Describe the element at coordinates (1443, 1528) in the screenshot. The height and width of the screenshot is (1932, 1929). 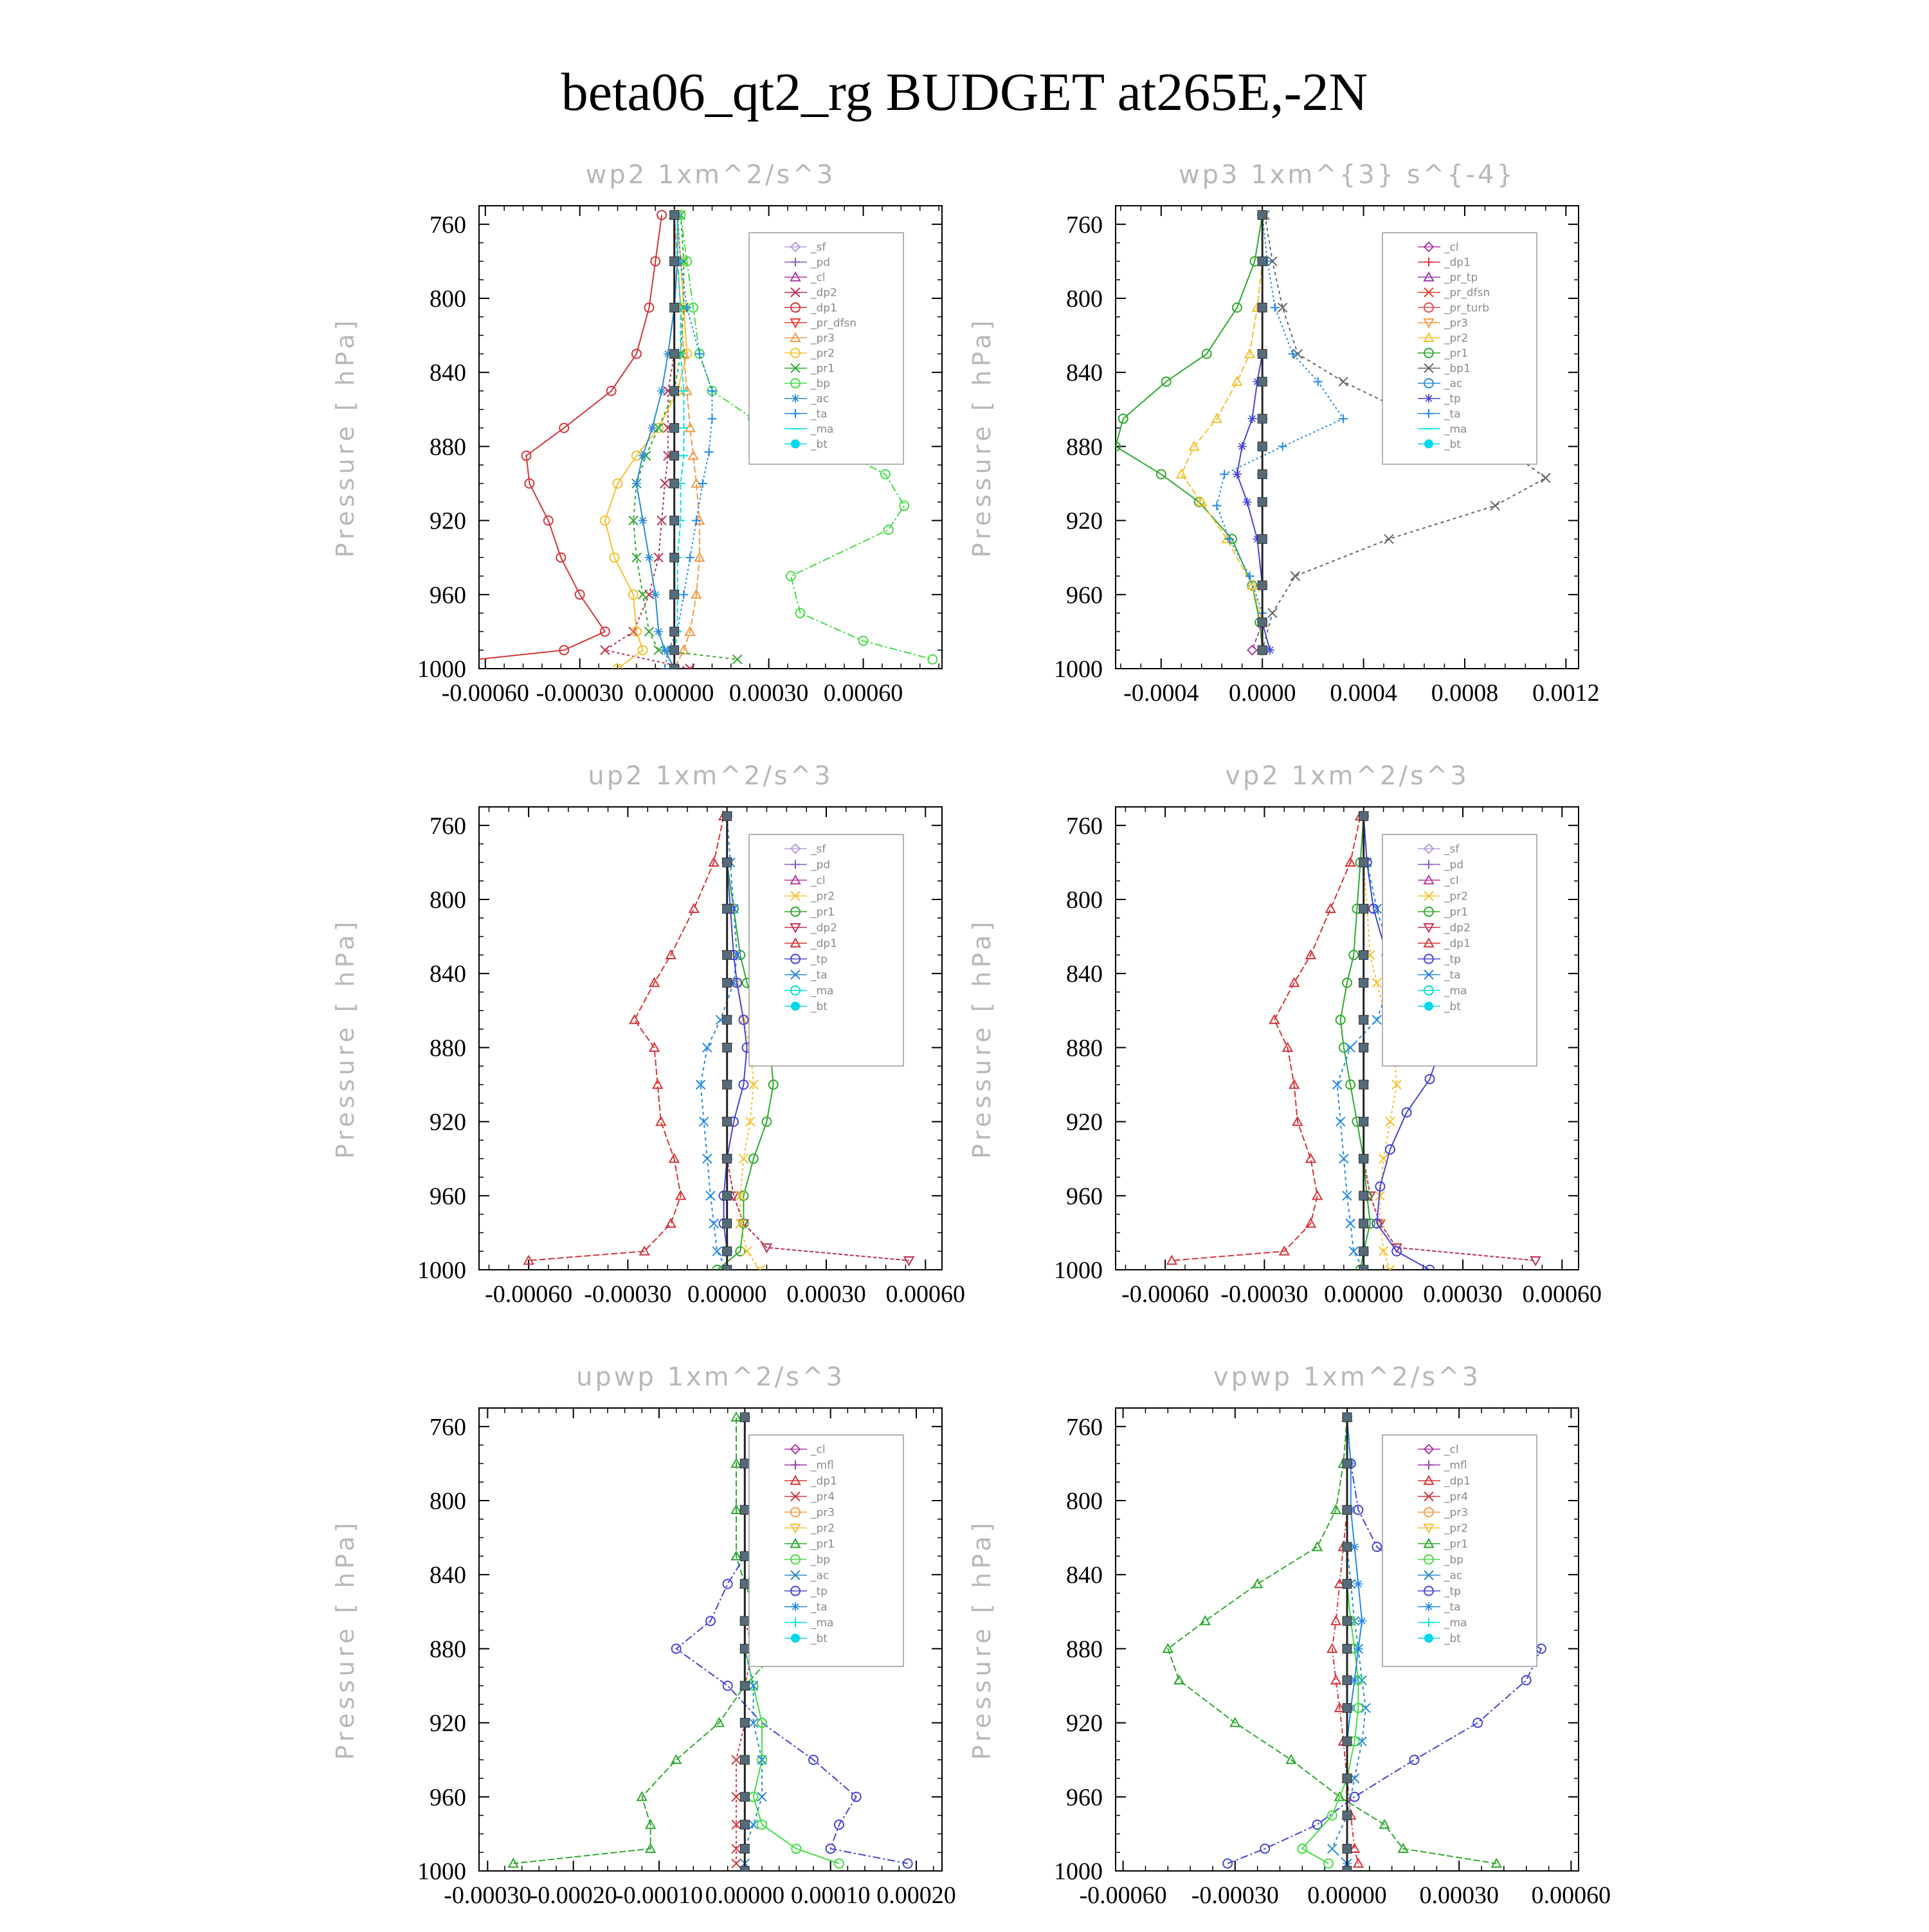
I see `legend-entry-pr2: _pr2` at that location.